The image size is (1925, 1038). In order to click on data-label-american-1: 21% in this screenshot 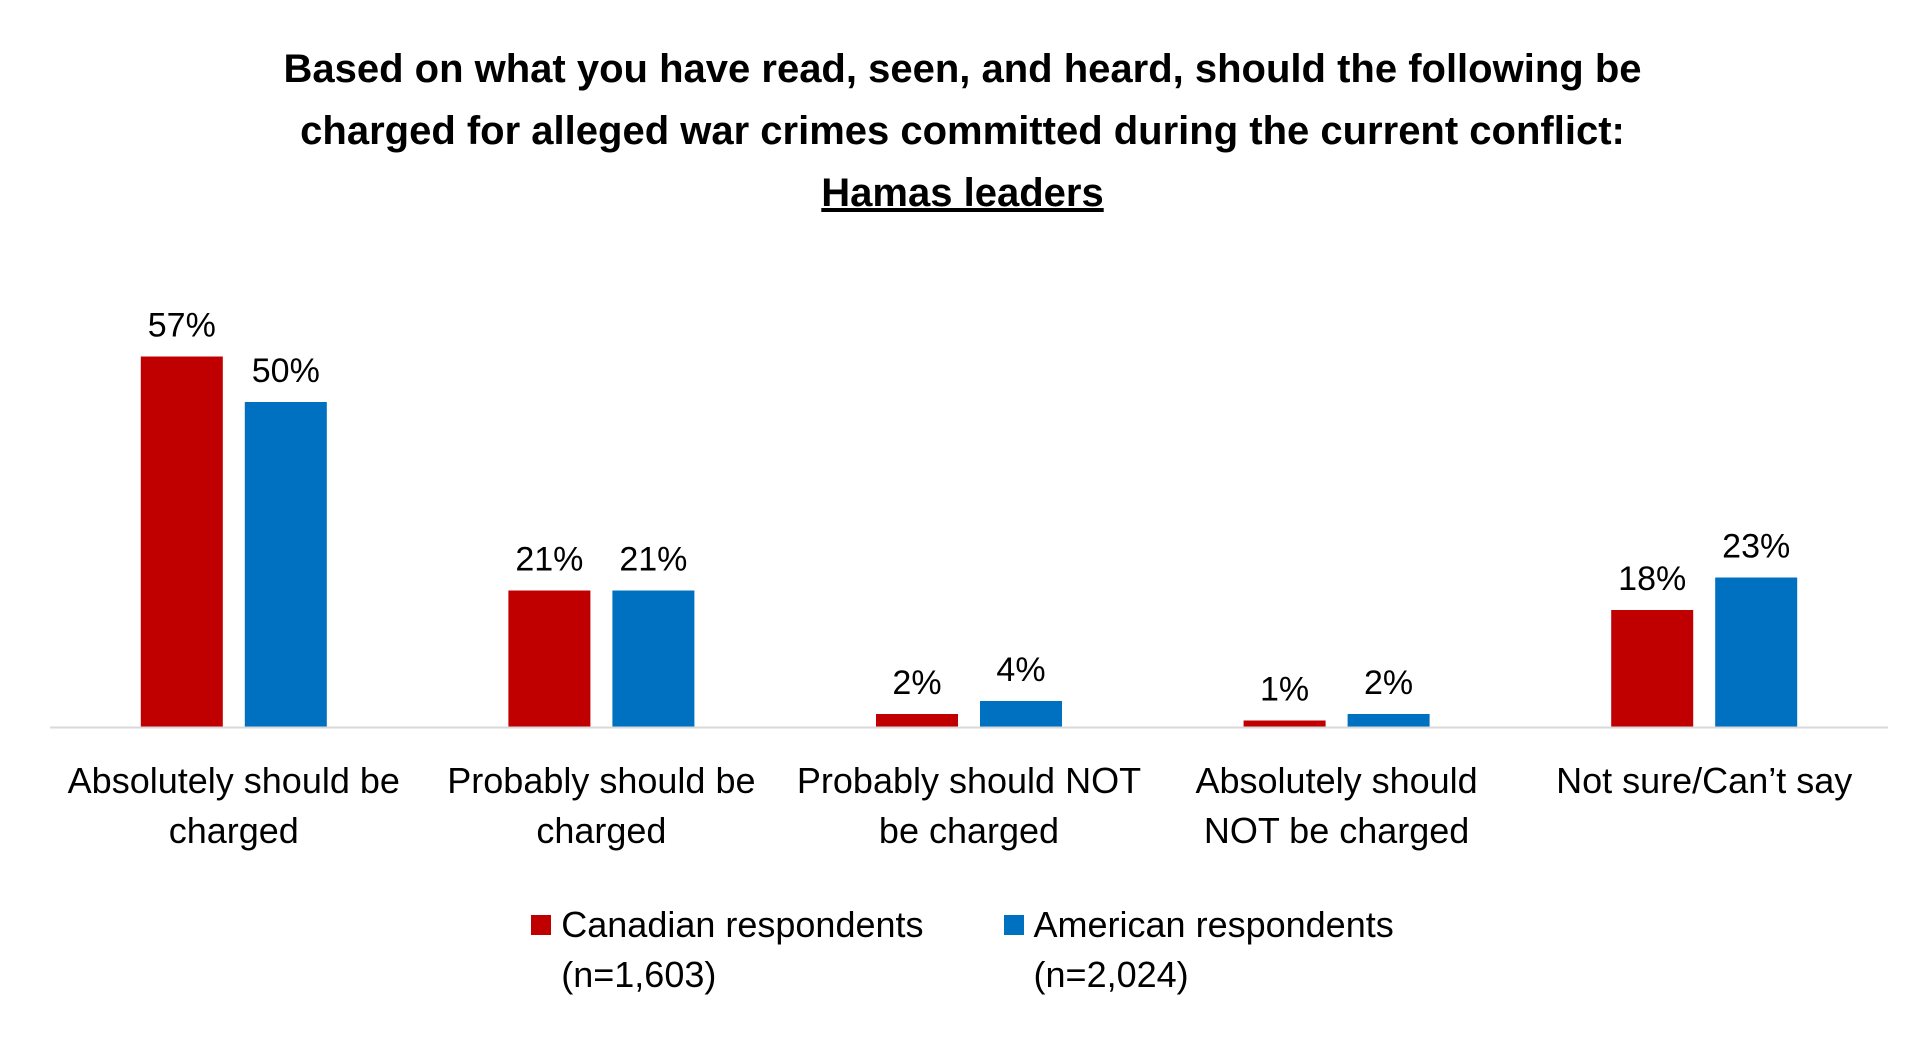, I will do `click(653, 560)`.